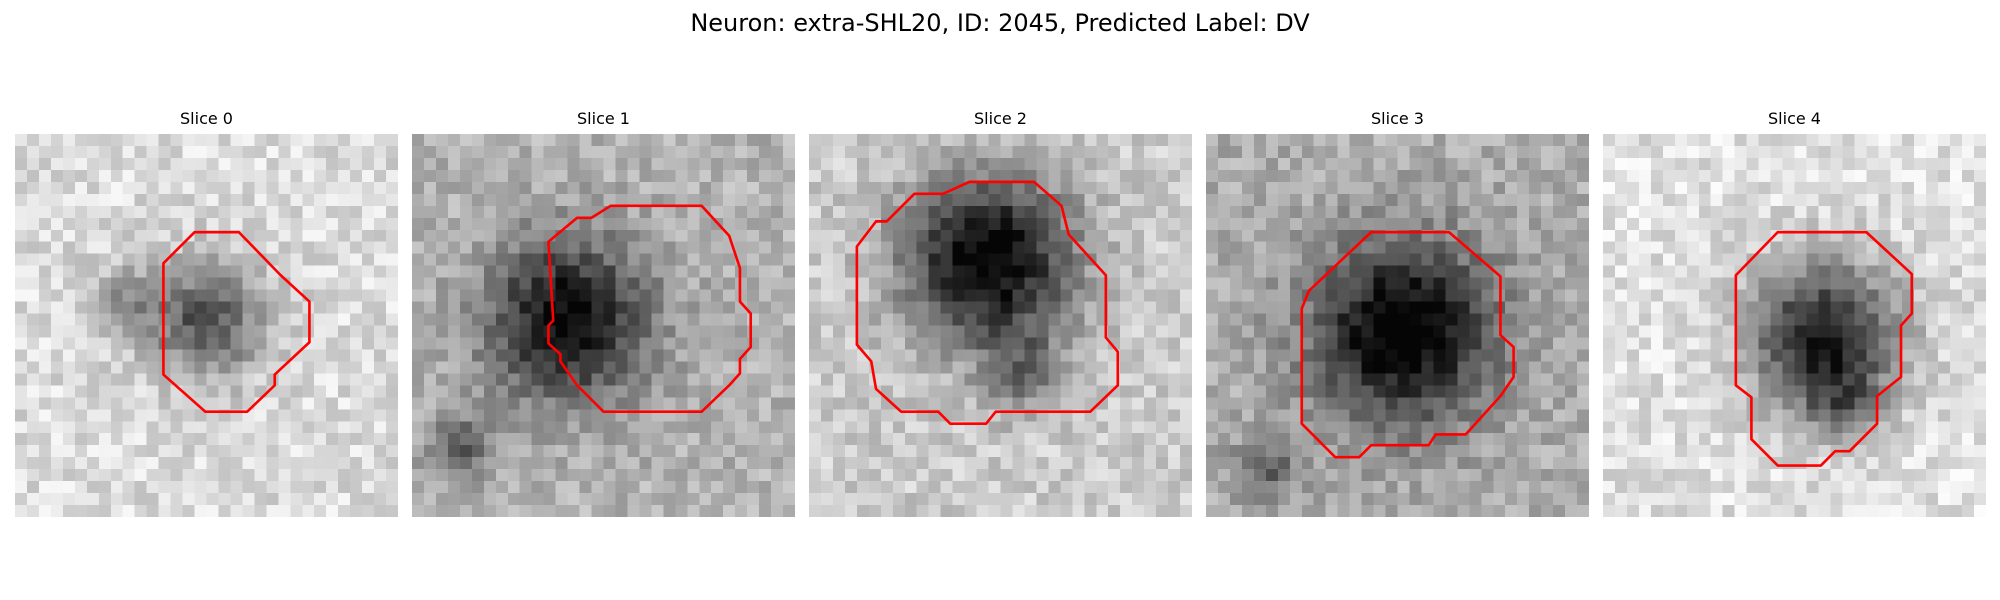  Describe the element at coordinates (603, 118) in the screenshot. I see `panel-title: Slice 1` at that location.